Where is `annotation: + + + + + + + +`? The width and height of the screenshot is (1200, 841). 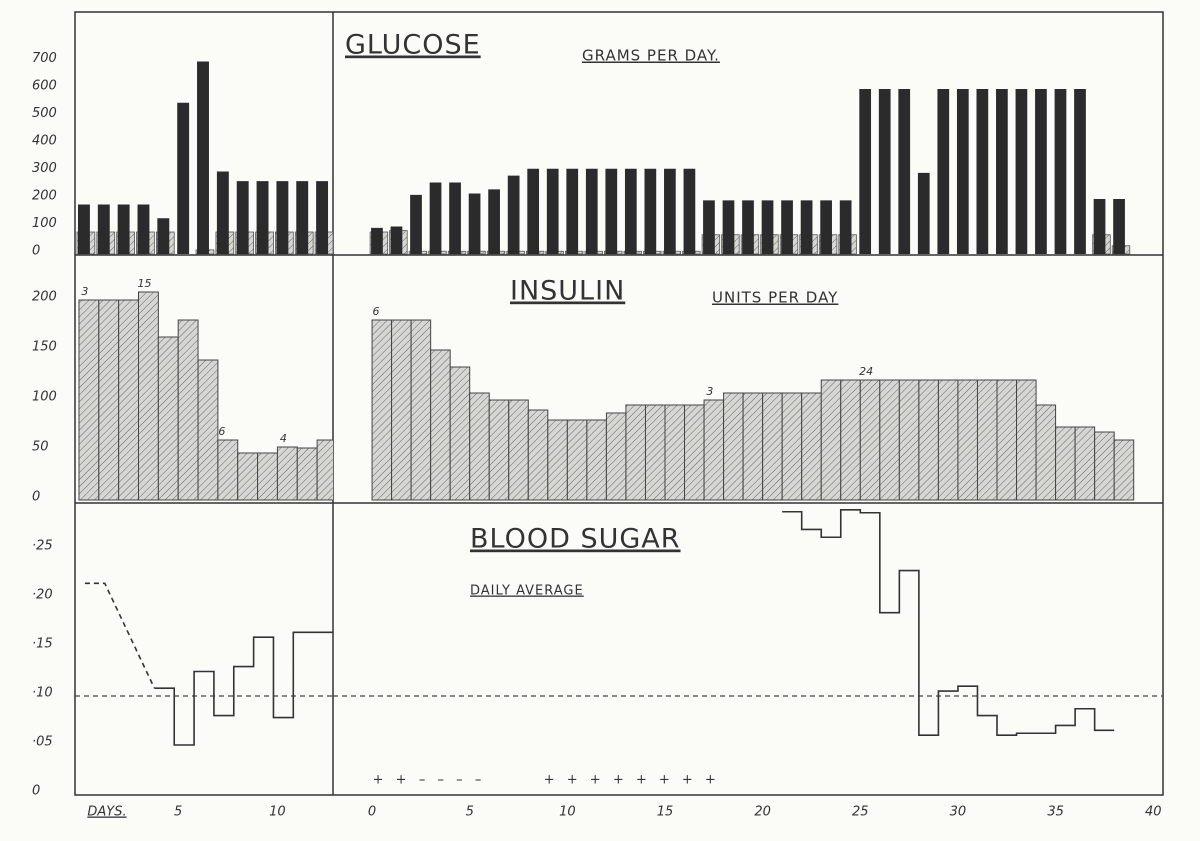 annotation: + + + + + + + + is located at coordinates (632, 780).